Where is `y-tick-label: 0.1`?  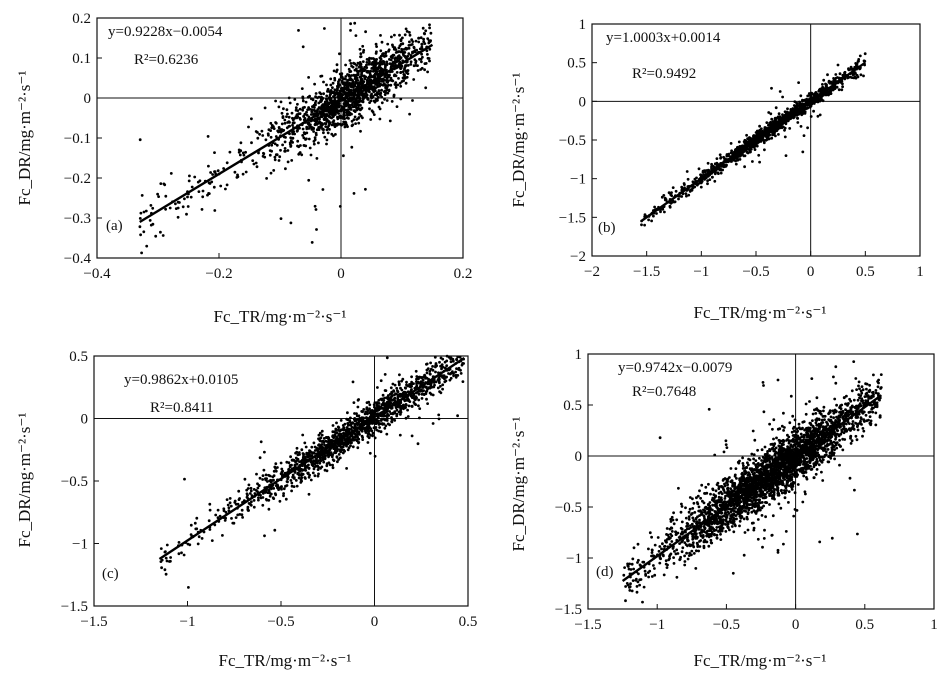
y-tick-label: 0.1 is located at coordinates (81, 59).